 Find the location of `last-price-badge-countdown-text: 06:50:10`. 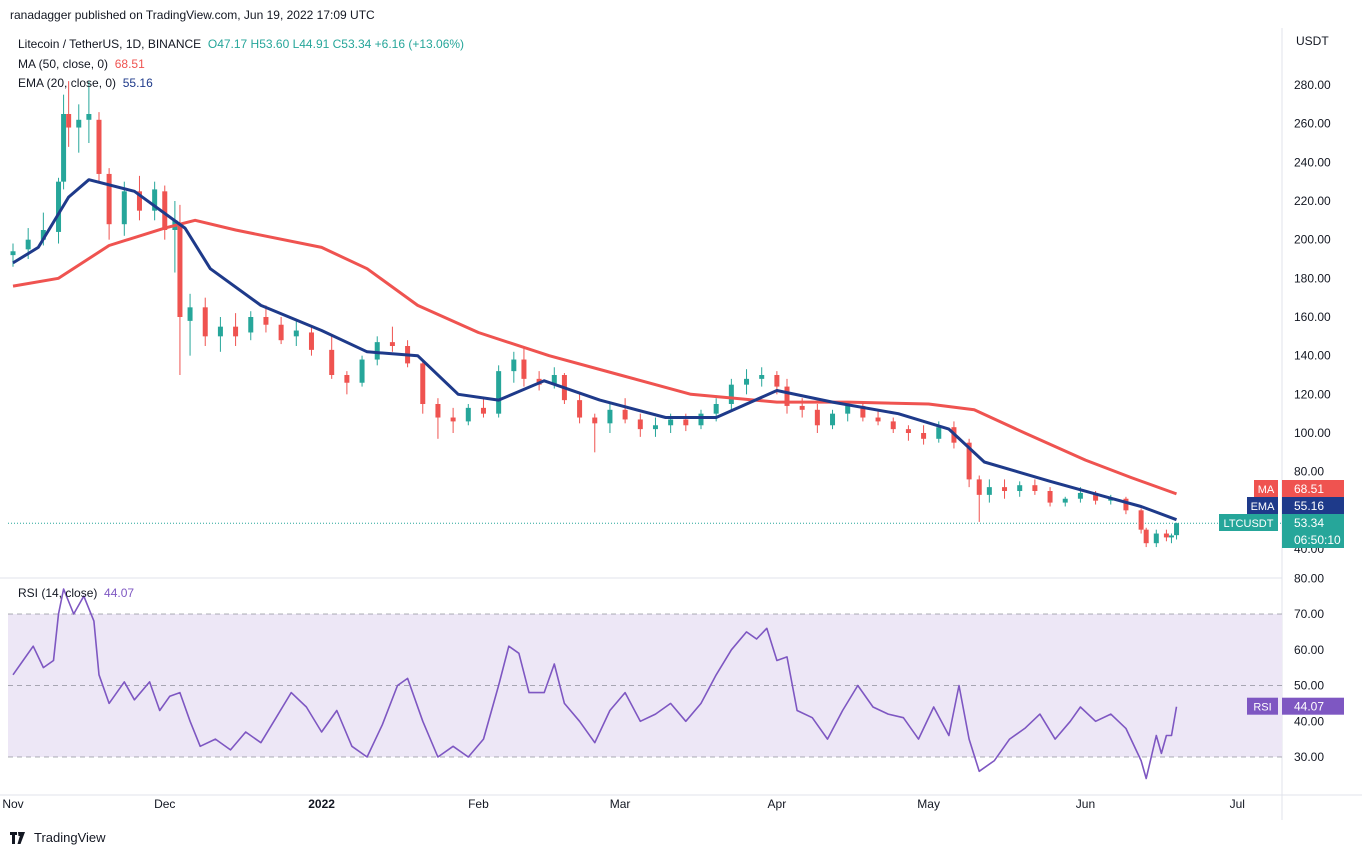

last-price-badge-countdown-text: 06:50:10 is located at coordinates (1317, 540).